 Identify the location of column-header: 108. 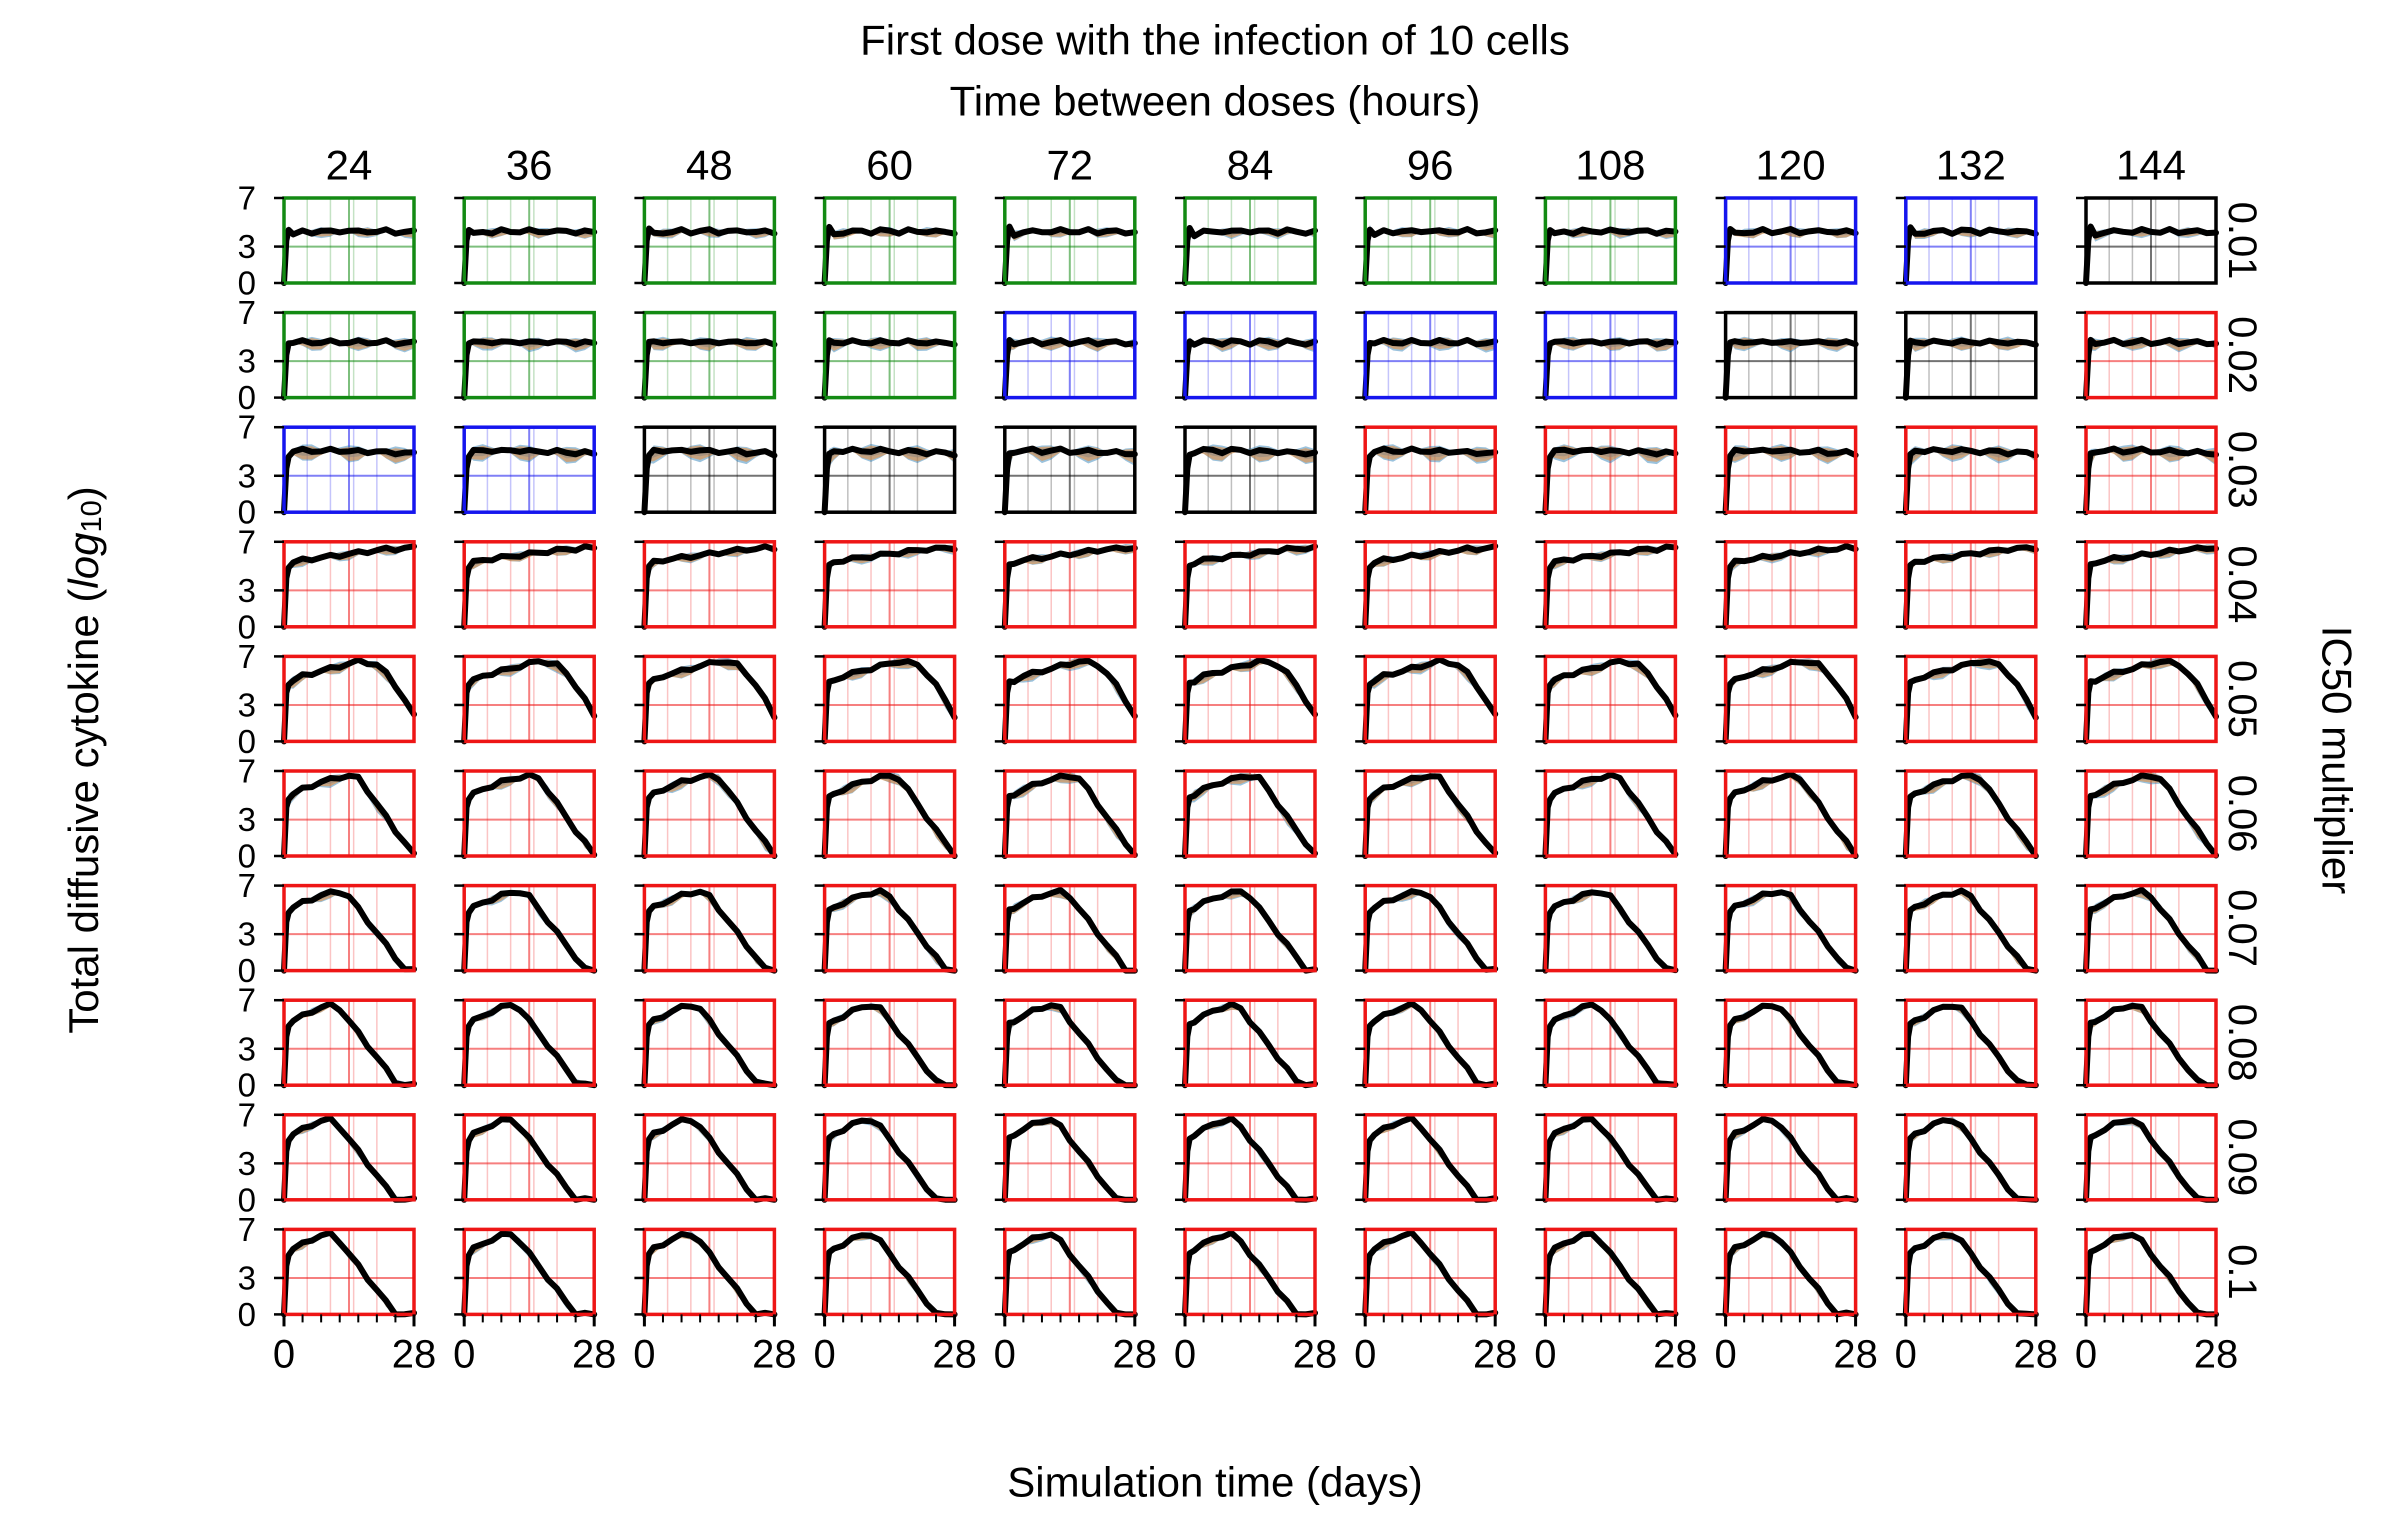
(1610, 165).